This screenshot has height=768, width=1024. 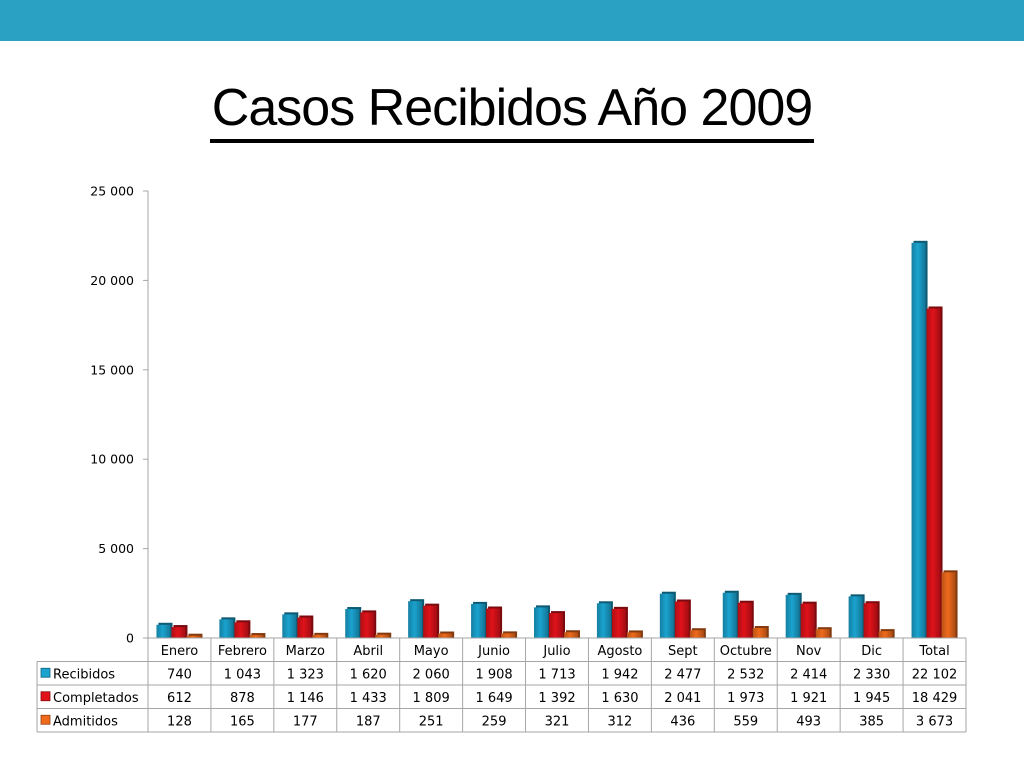 What do you see at coordinates (934, 721) in the screenshot?
I see `table-cell-value: 3 673` at bounding box center [934, 721].